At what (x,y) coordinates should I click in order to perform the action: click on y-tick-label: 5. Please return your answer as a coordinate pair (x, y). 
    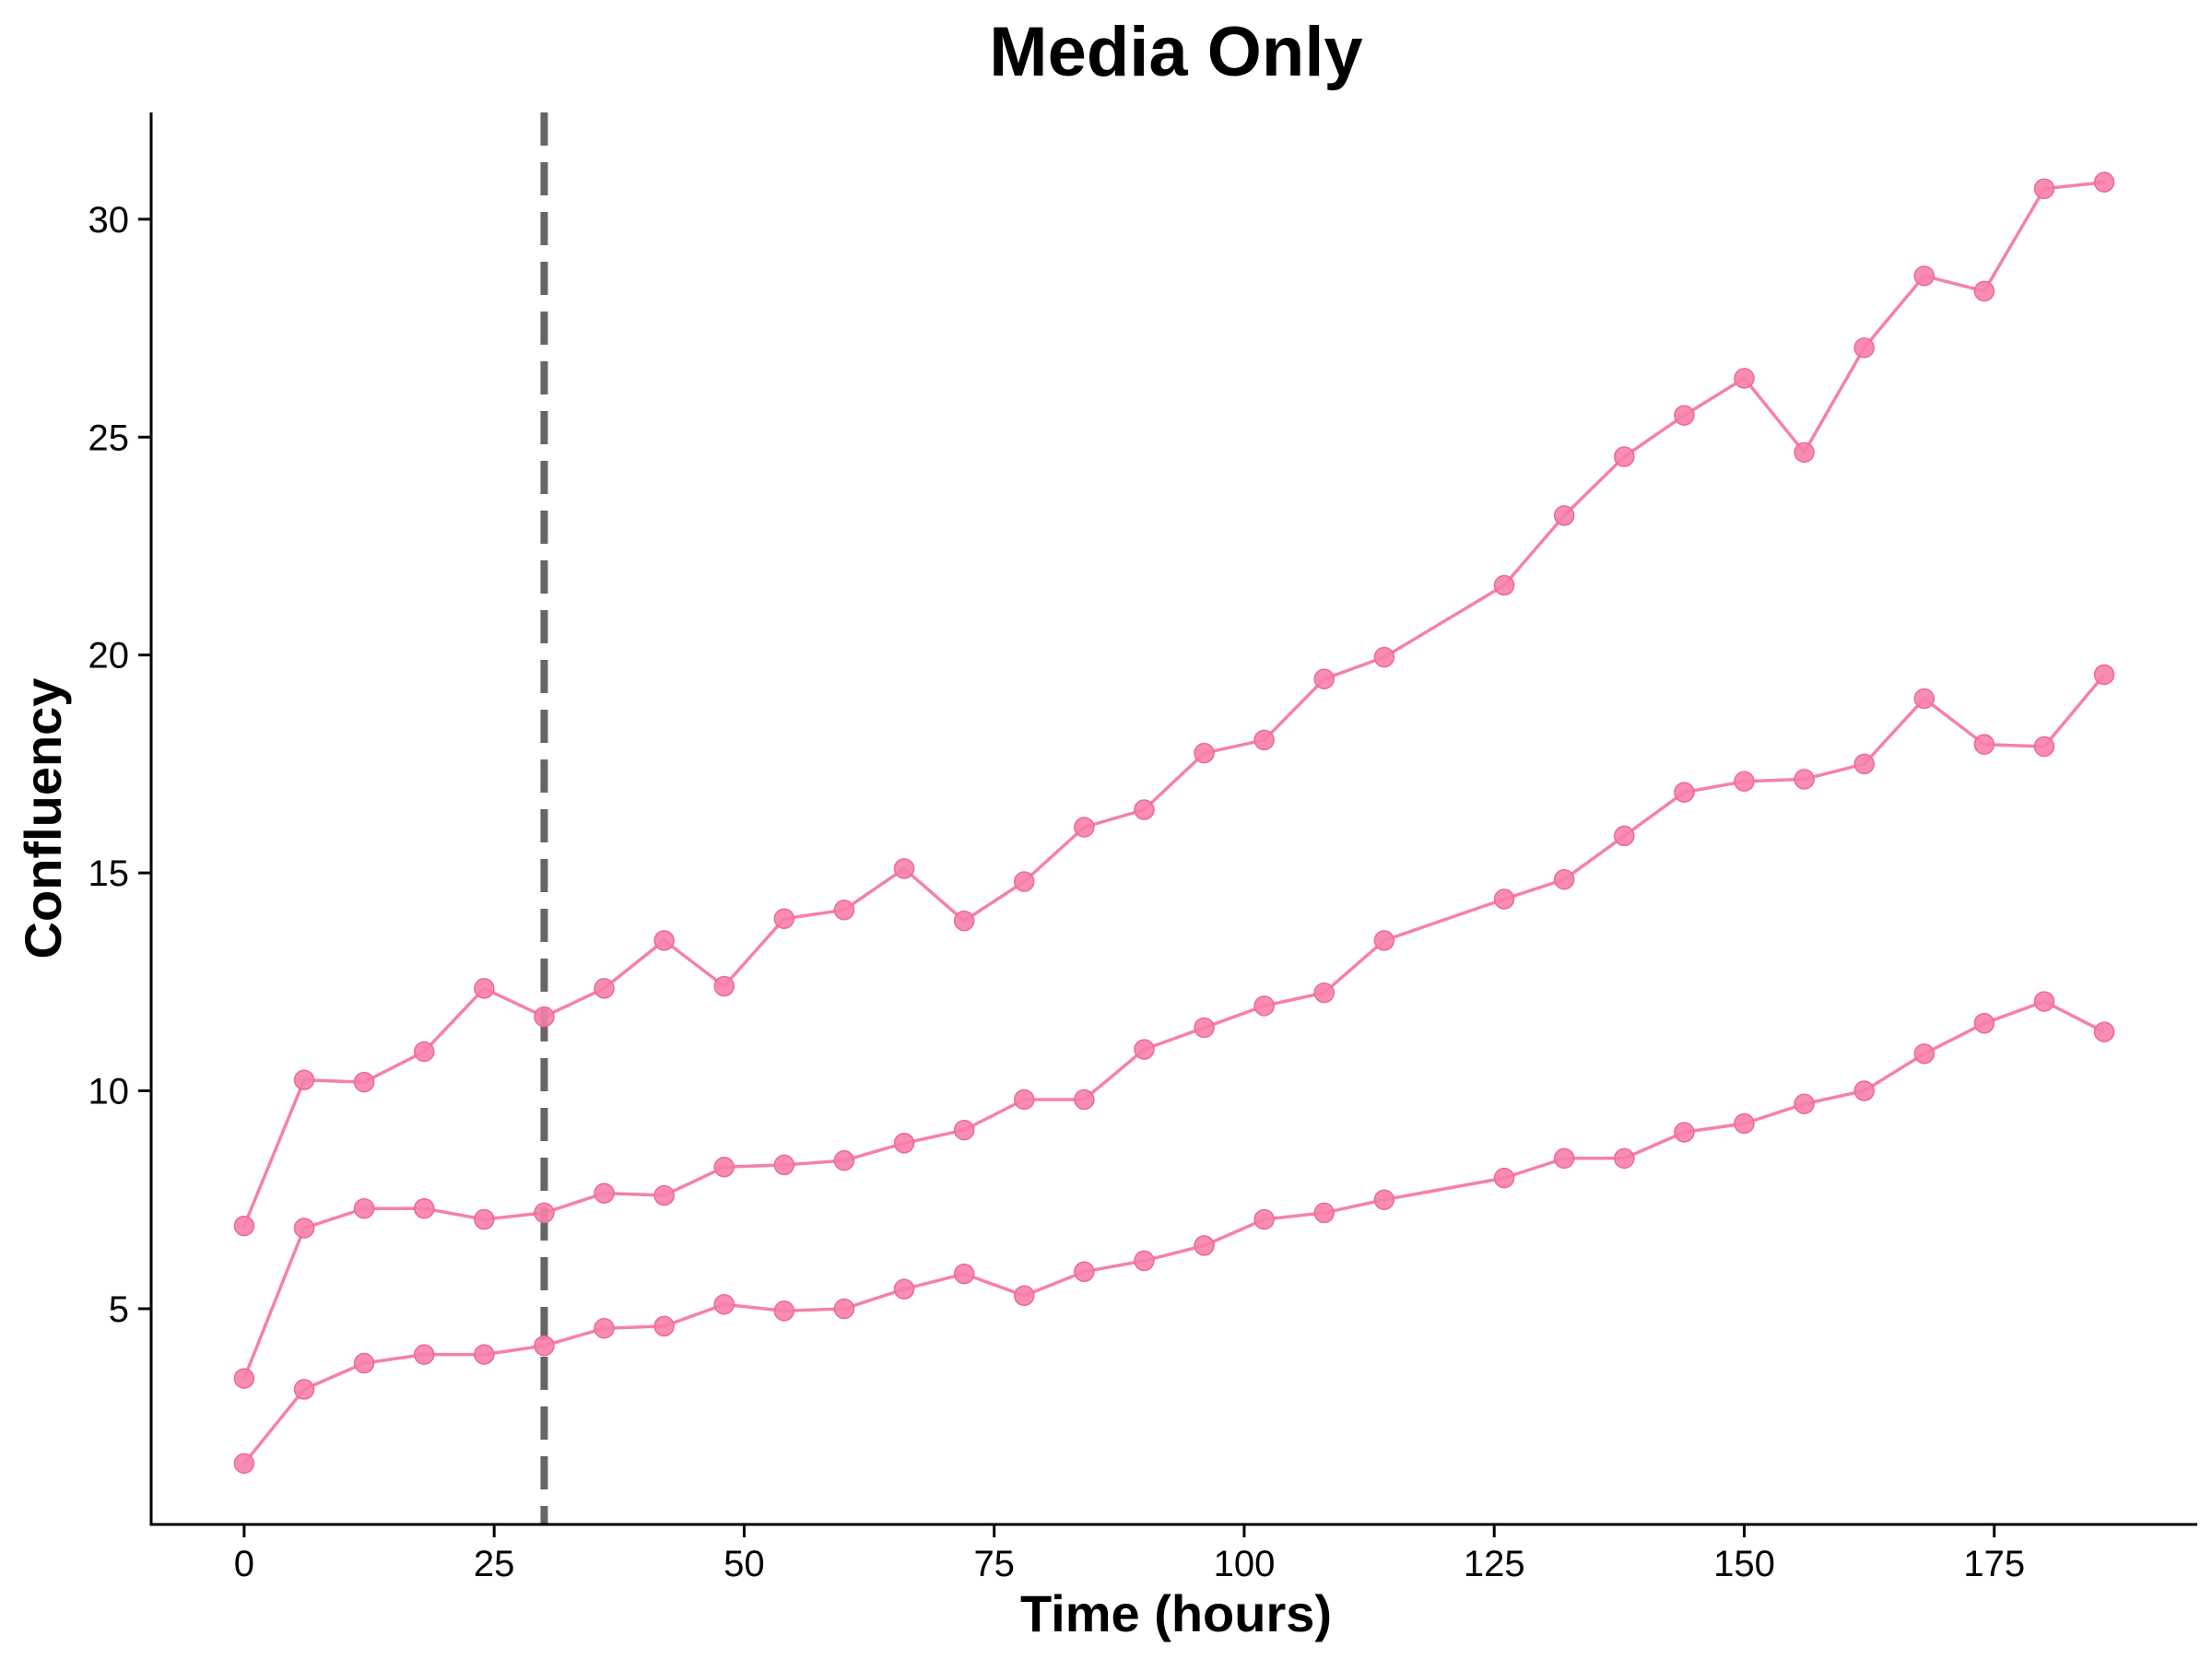
    Looking at the image, I should click on (119, 1309).